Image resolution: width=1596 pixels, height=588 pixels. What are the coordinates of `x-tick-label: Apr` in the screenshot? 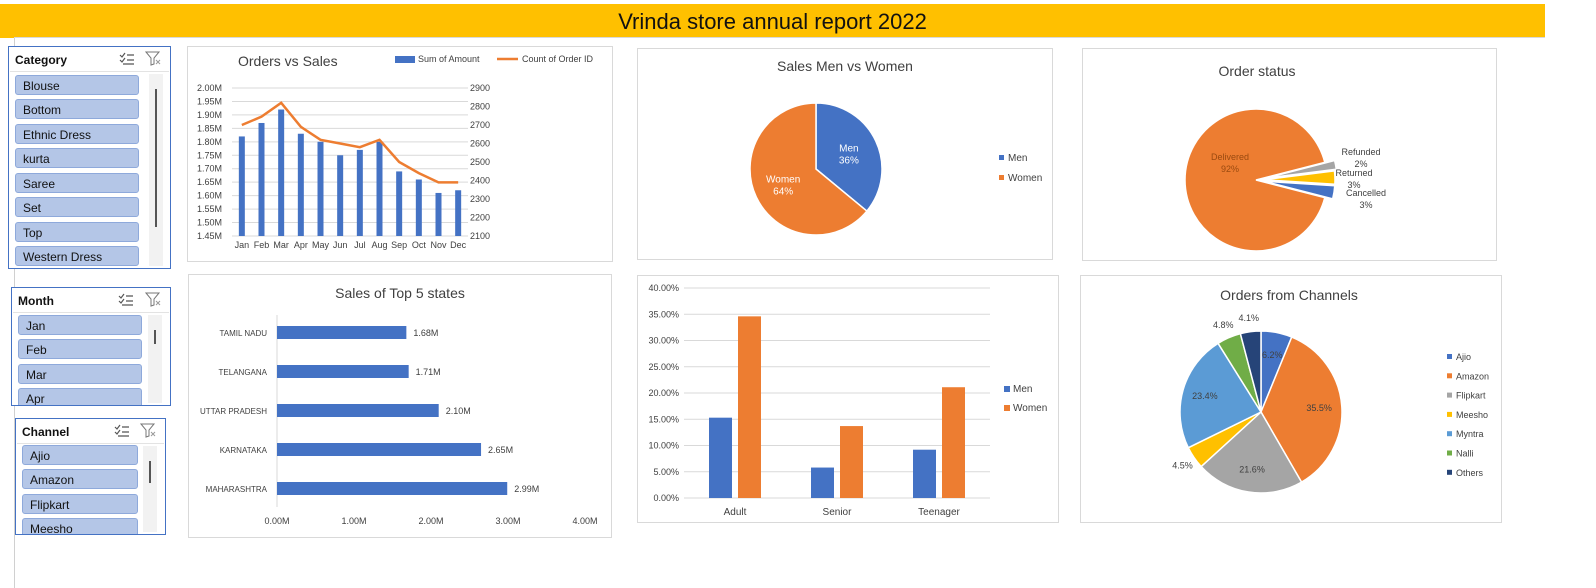 It's located at (301, 245).